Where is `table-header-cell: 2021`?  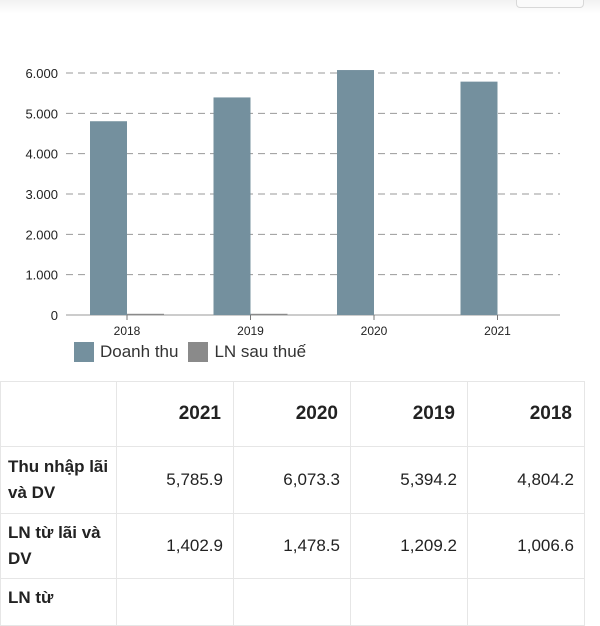 table-header-cell: 2021 is located at coordinates (175, 414).